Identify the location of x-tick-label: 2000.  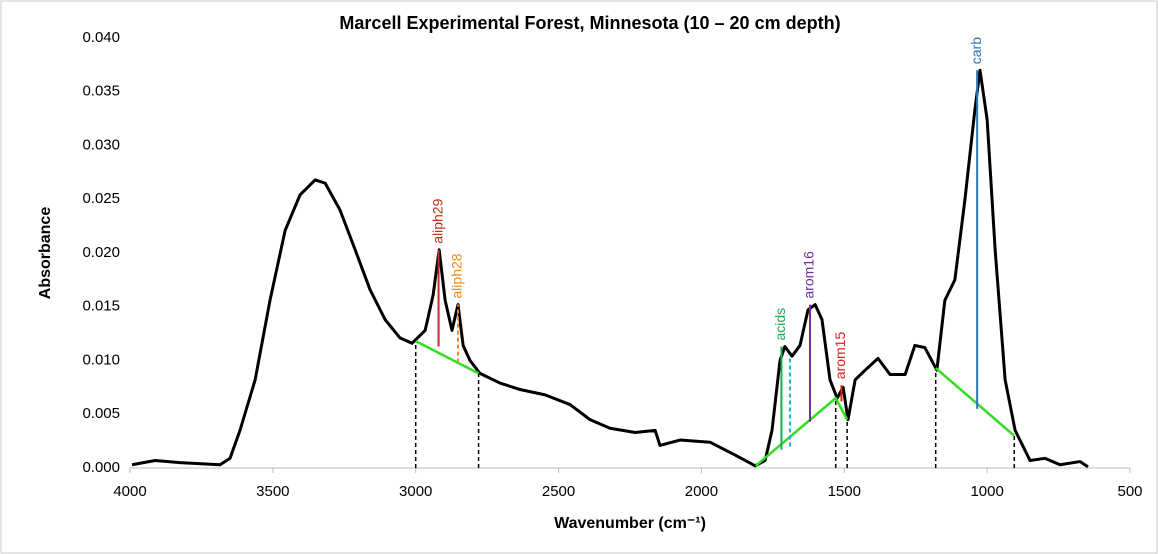
(701, 491).